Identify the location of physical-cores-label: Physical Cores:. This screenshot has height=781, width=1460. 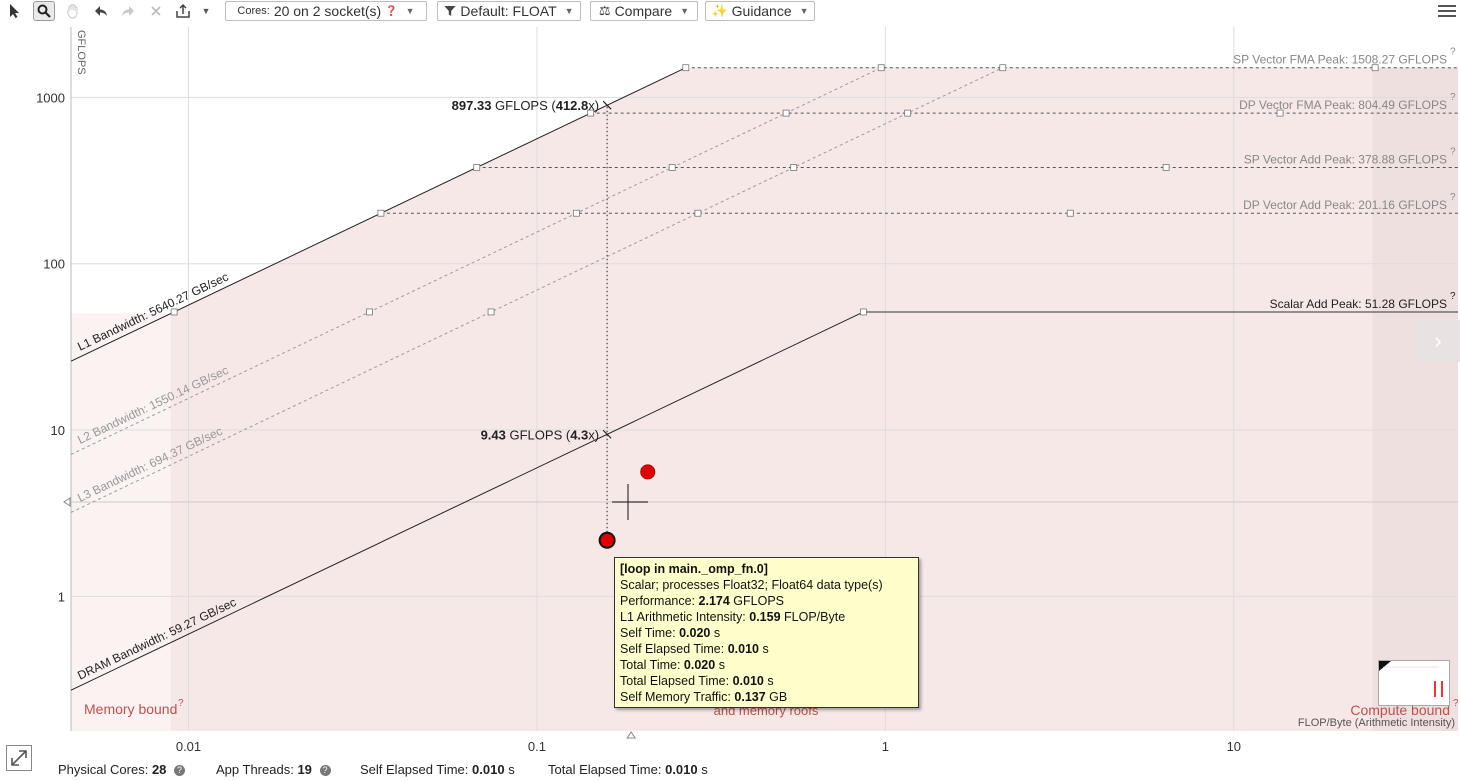
(103, 769).